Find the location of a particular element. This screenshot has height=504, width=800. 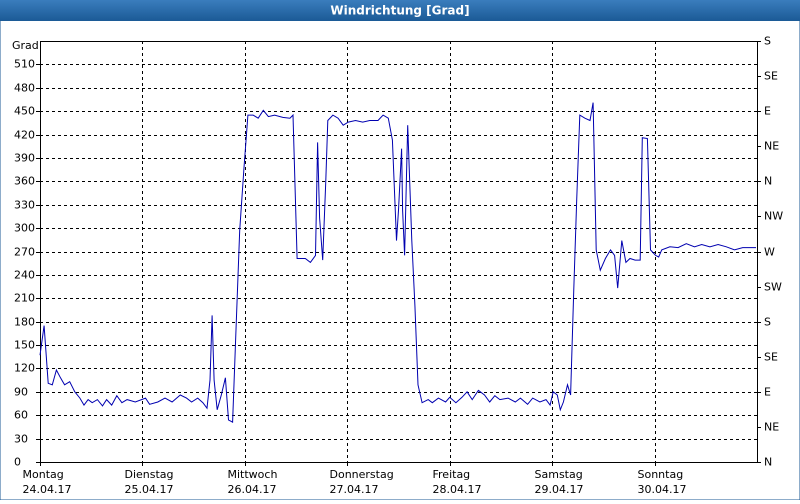

x-tick-label: Mittwoch is located at coordinates (253, 474).